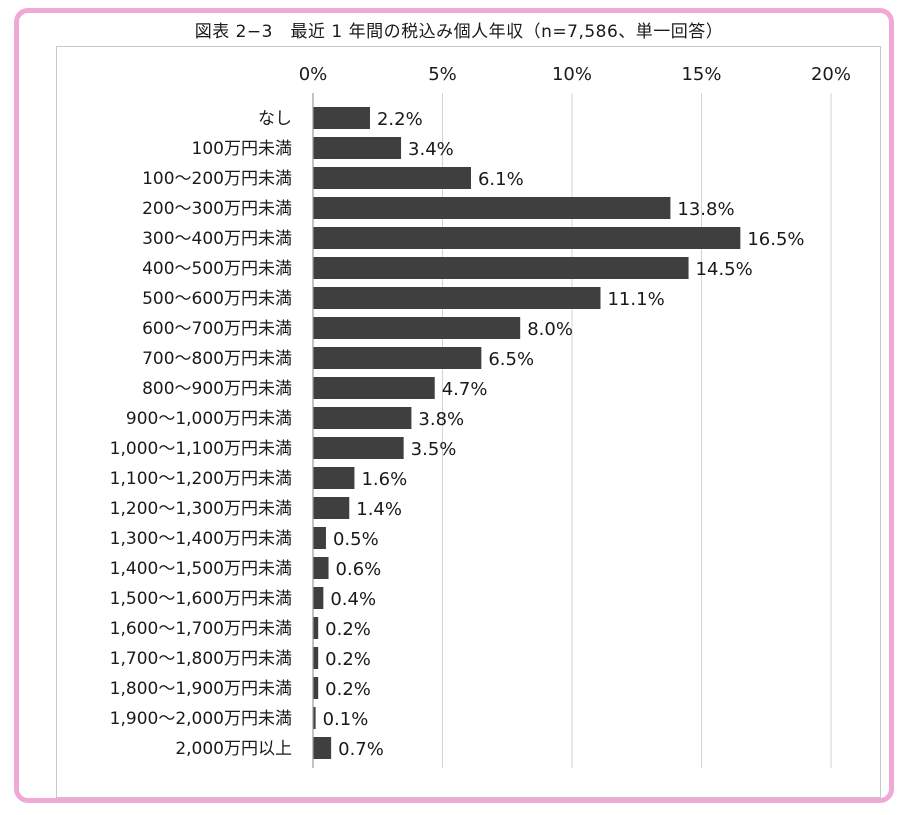 This screenshot has height=815, width=914. Describe the element at coordinates (217, 329) in the screenshot. I see `category-label: 600～700万円未満` at that location.